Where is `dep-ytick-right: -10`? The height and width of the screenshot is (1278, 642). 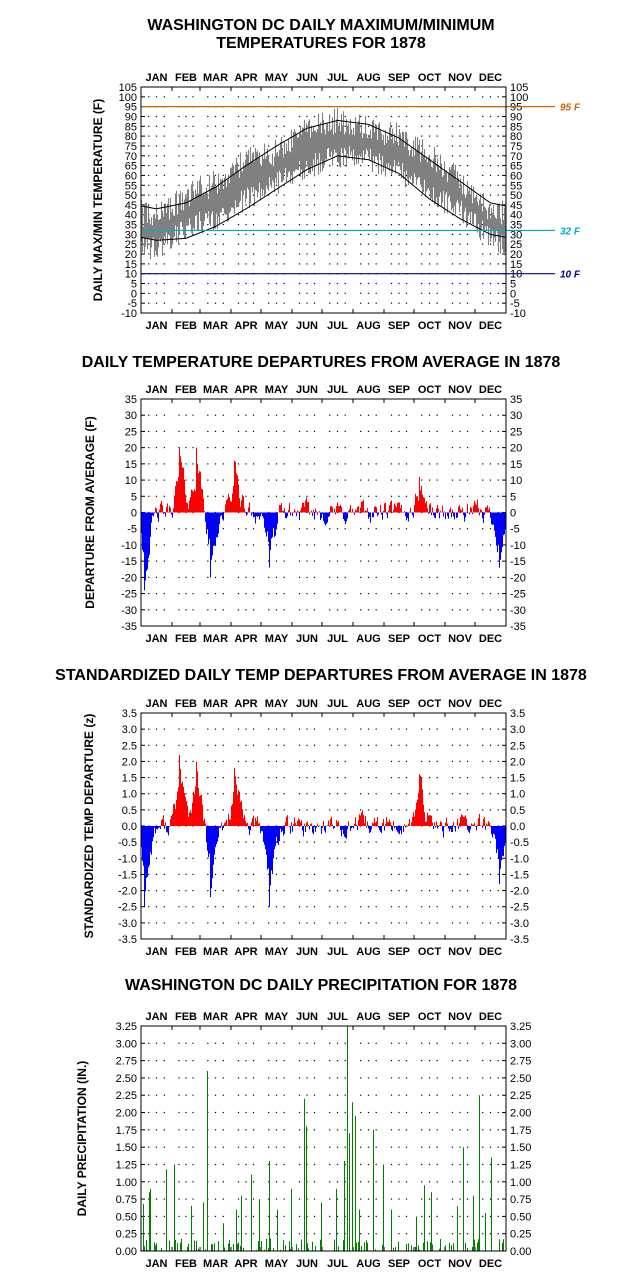 dep-ytick-right: -10 is located at coordinates (518, 546).